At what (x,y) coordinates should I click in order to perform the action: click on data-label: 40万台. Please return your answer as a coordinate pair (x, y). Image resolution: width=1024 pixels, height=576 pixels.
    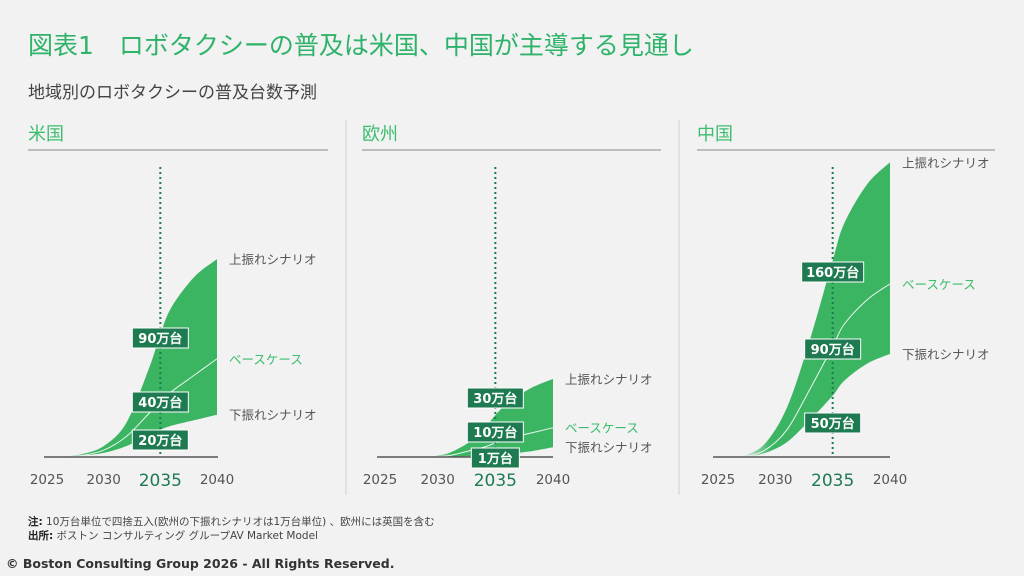
    Looking at the image, I should click on (160, 403).